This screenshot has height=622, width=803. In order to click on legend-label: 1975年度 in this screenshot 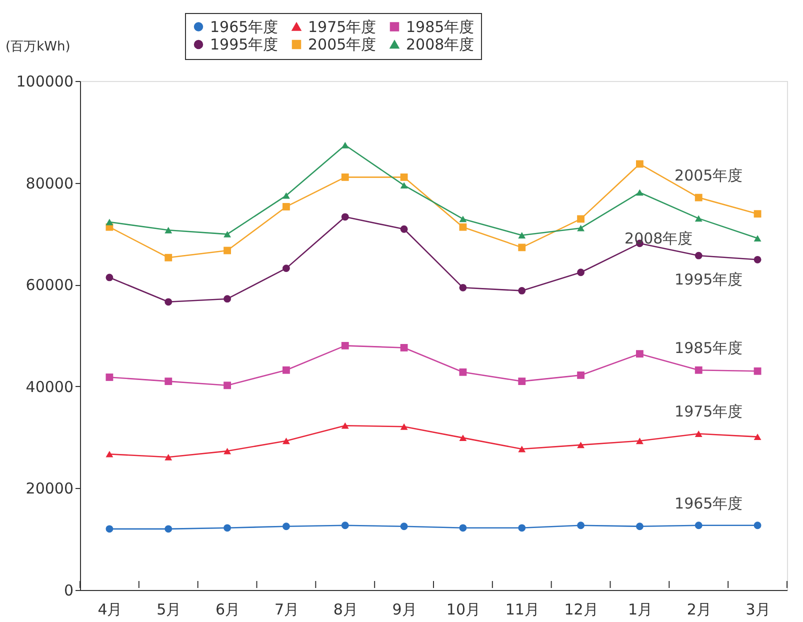, I will do `click(342, 27)`.